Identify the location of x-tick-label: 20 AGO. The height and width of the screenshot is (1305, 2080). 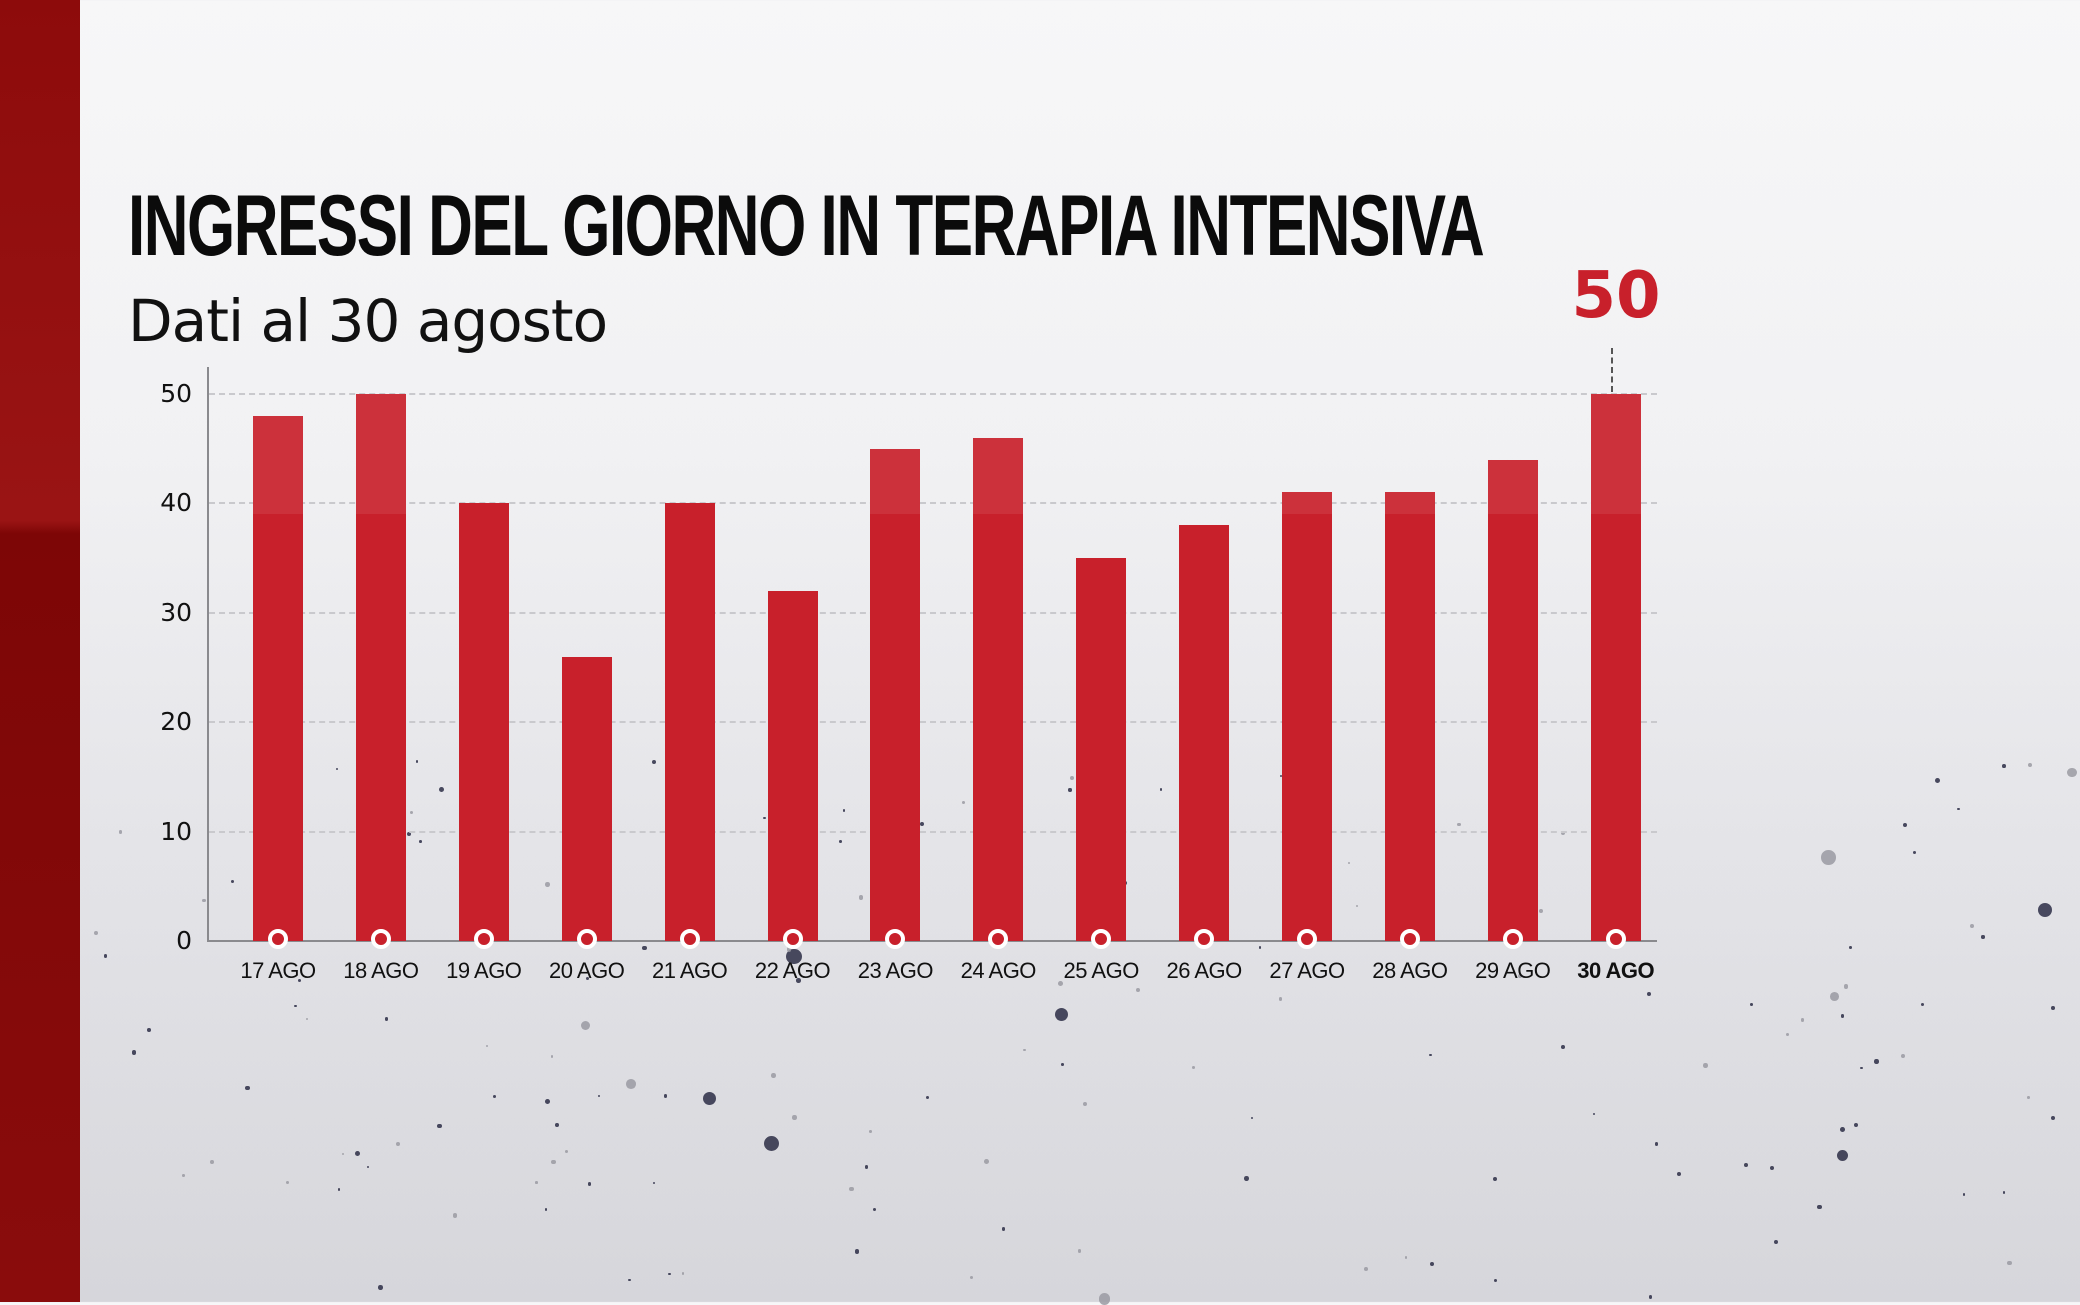
(587, 970).